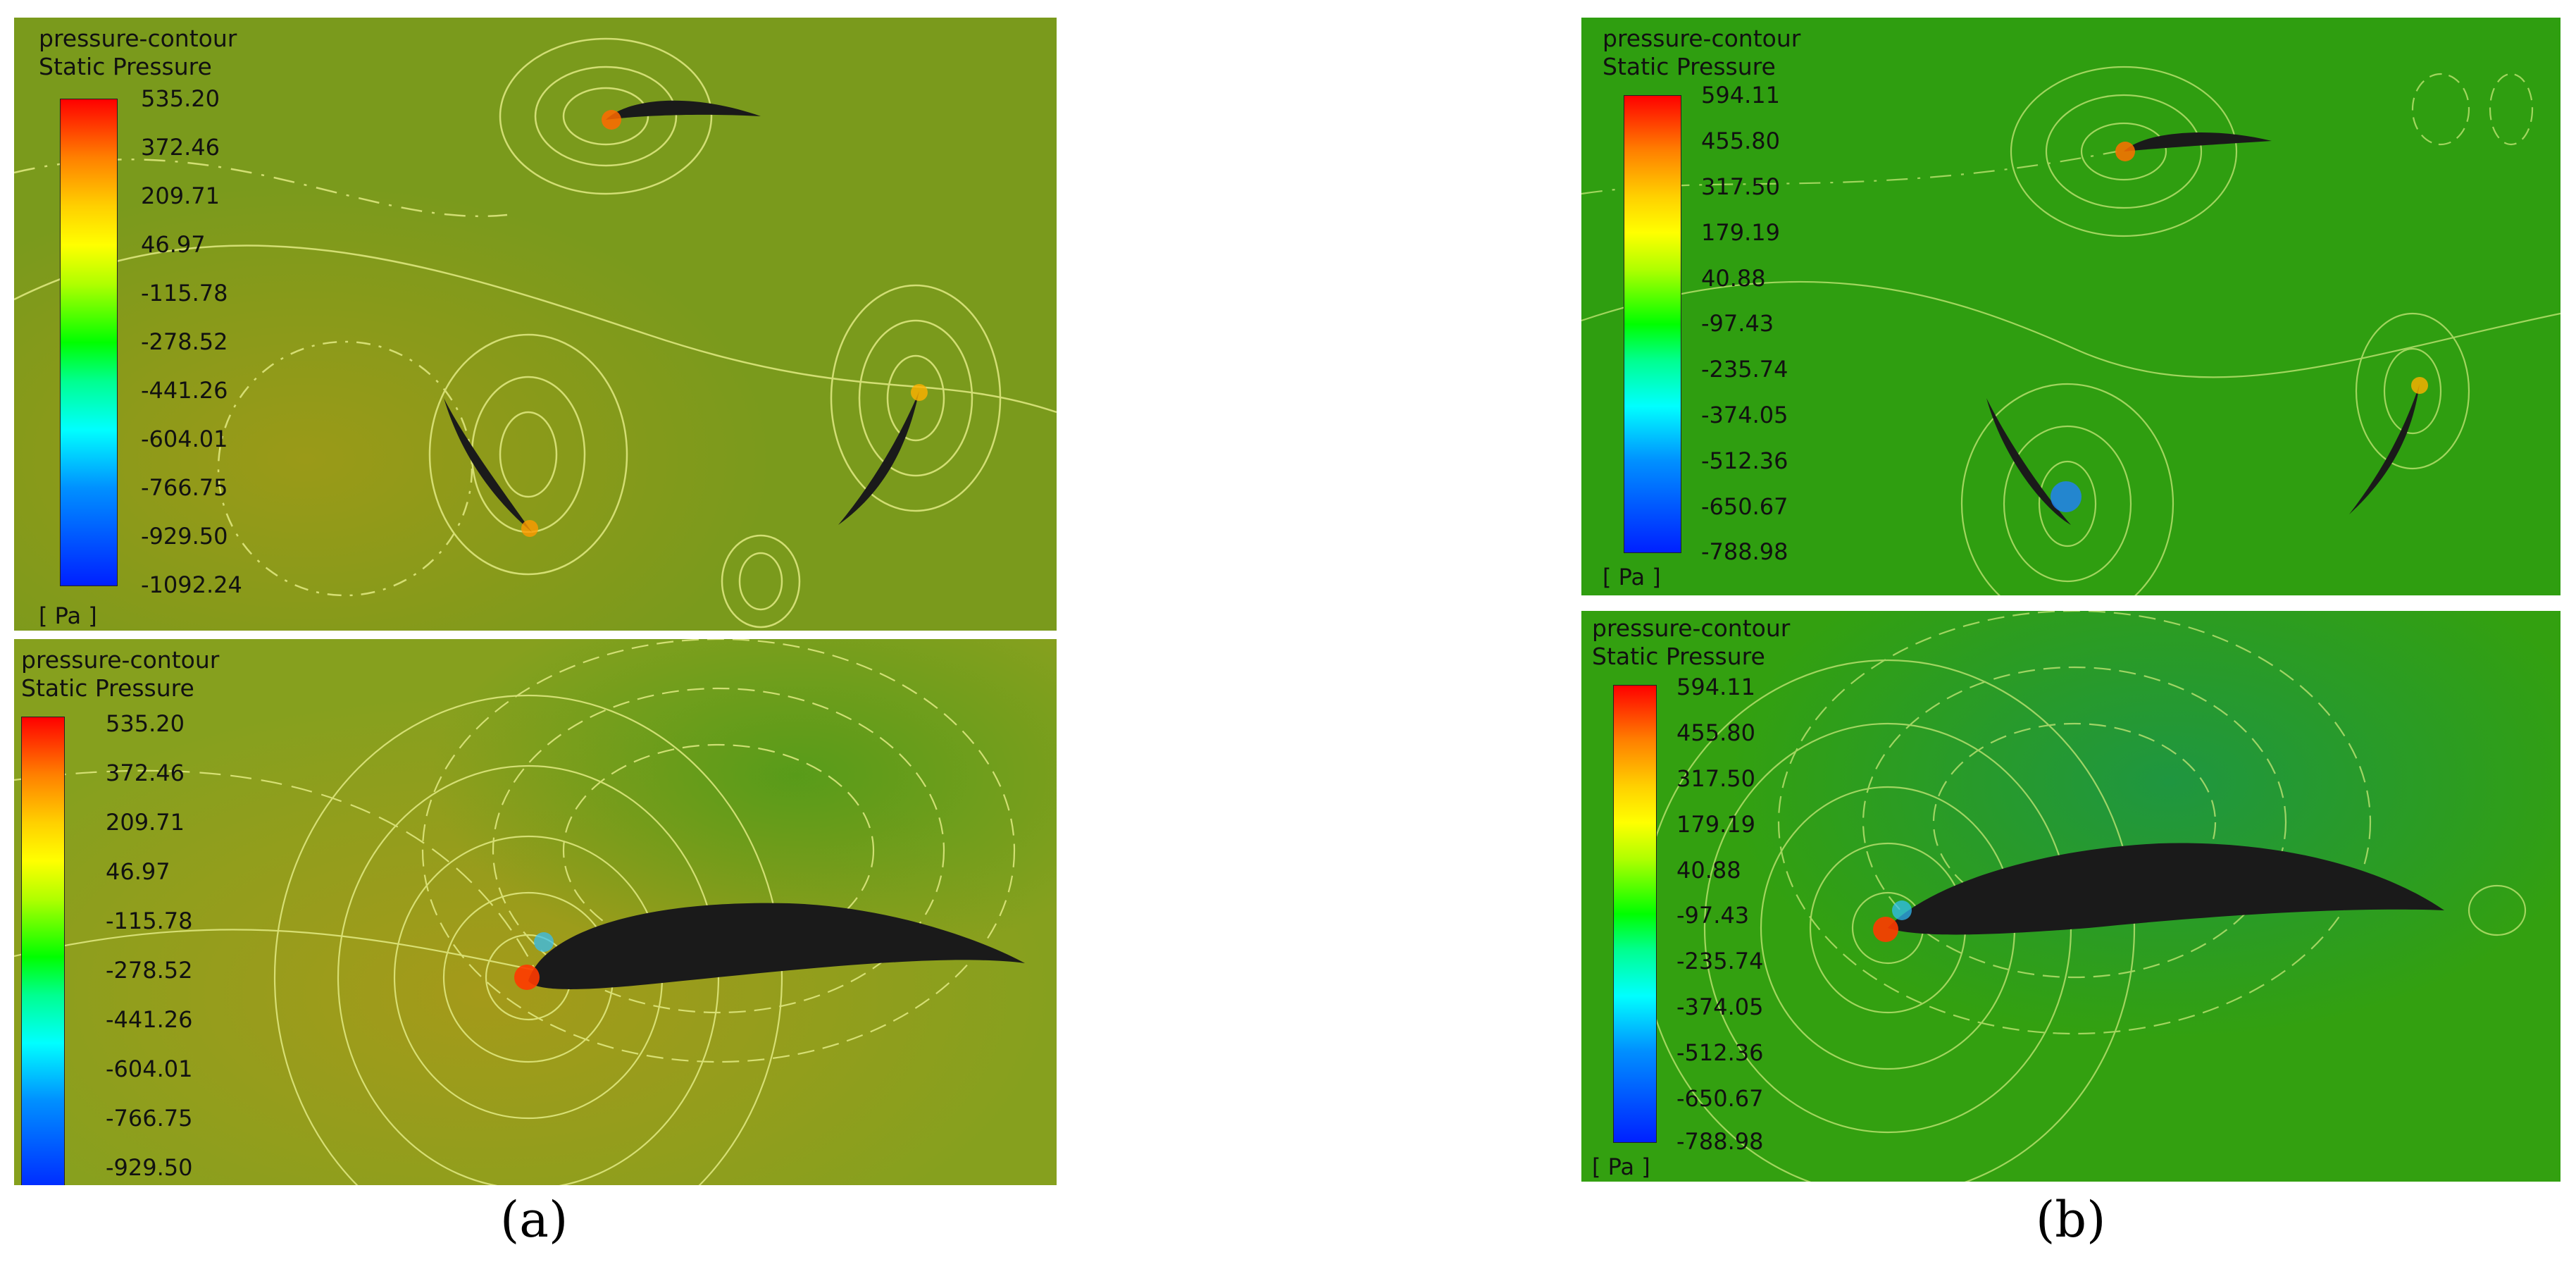 Image resolution: width=2576 pixels, height=1269 pixels. I want to click on tick-label: -1092.24, so click(191, 584).